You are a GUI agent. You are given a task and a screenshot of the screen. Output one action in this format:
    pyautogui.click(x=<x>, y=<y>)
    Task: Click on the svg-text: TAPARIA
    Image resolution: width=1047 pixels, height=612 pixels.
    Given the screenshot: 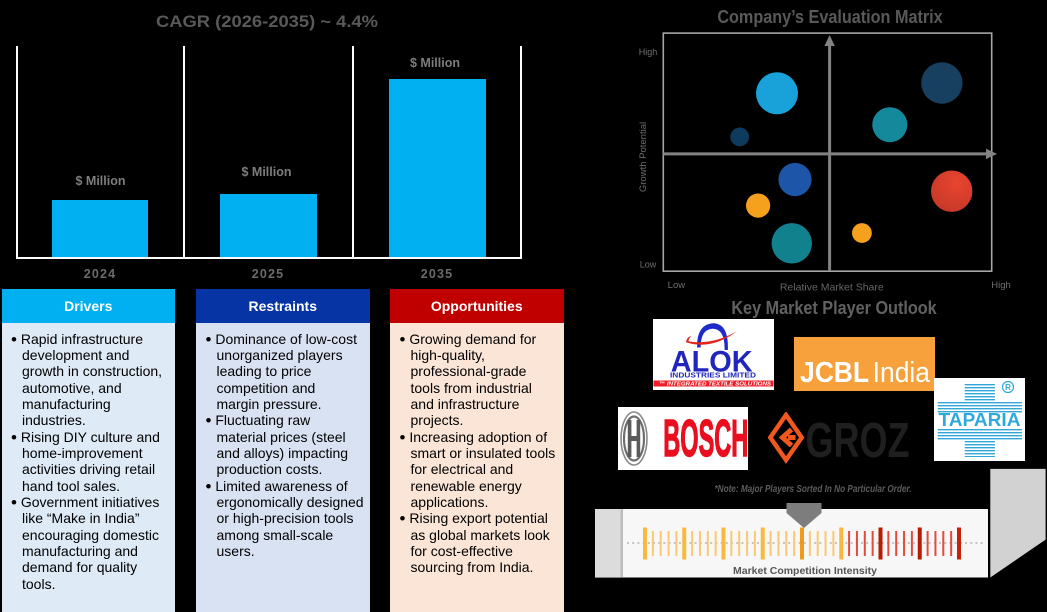 What is the action you would take?
    pyautogui.click(x=979, y=420)
    